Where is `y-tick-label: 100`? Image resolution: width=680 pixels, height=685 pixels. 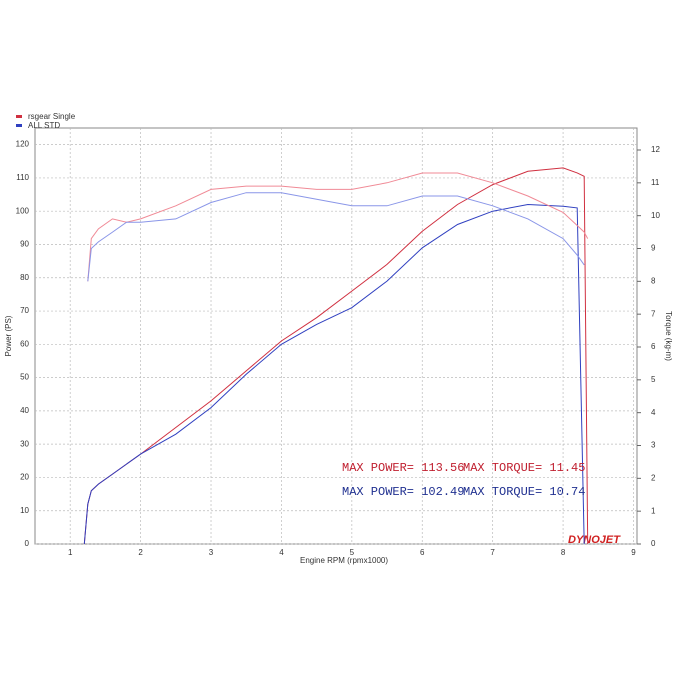 y-tick-label: 100 is located at coordinates (23, 210).